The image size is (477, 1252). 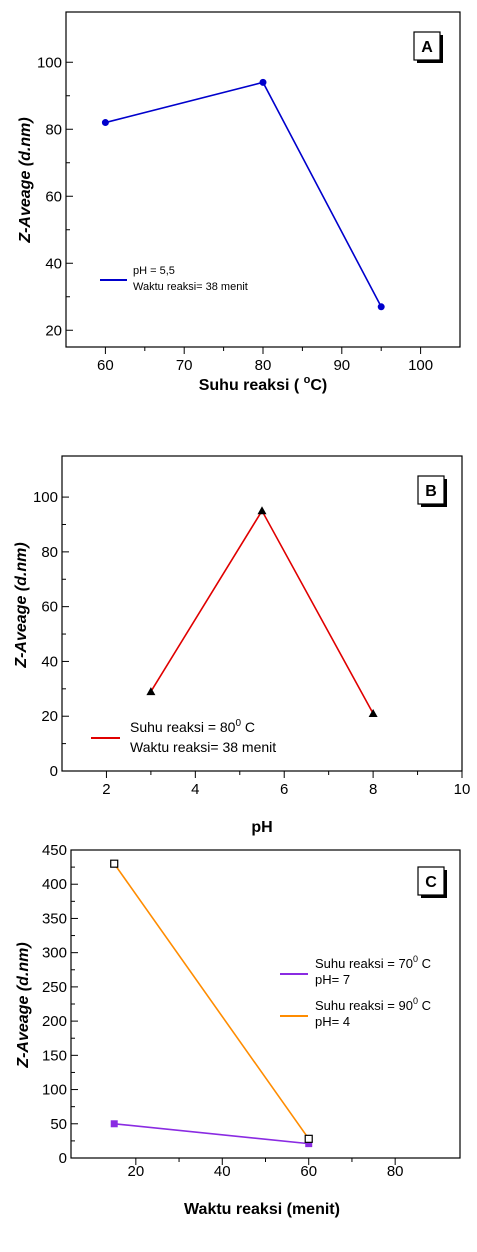 What do you see at coordinates (332, 1021) in the screenshot?
I see `legend-label-line2: pH= 4` at bounding box center [332, 1021].